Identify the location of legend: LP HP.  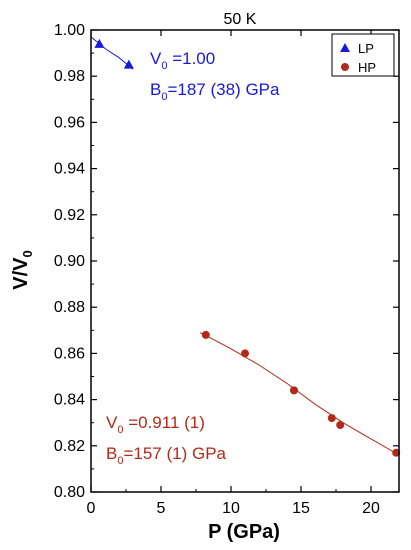
(363, 55).